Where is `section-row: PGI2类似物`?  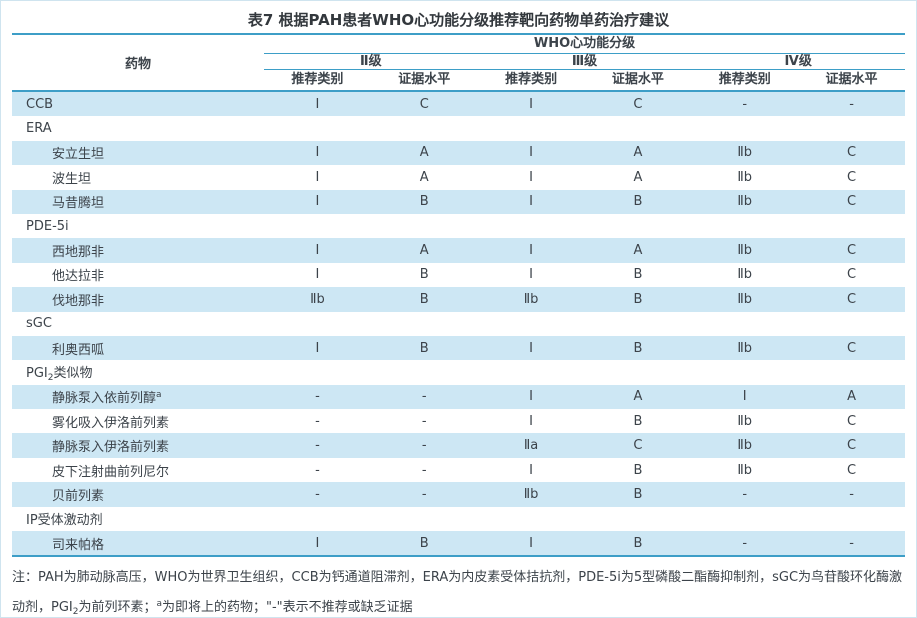
section-row: PGI2类似物 is located at coordinates (458, 372).